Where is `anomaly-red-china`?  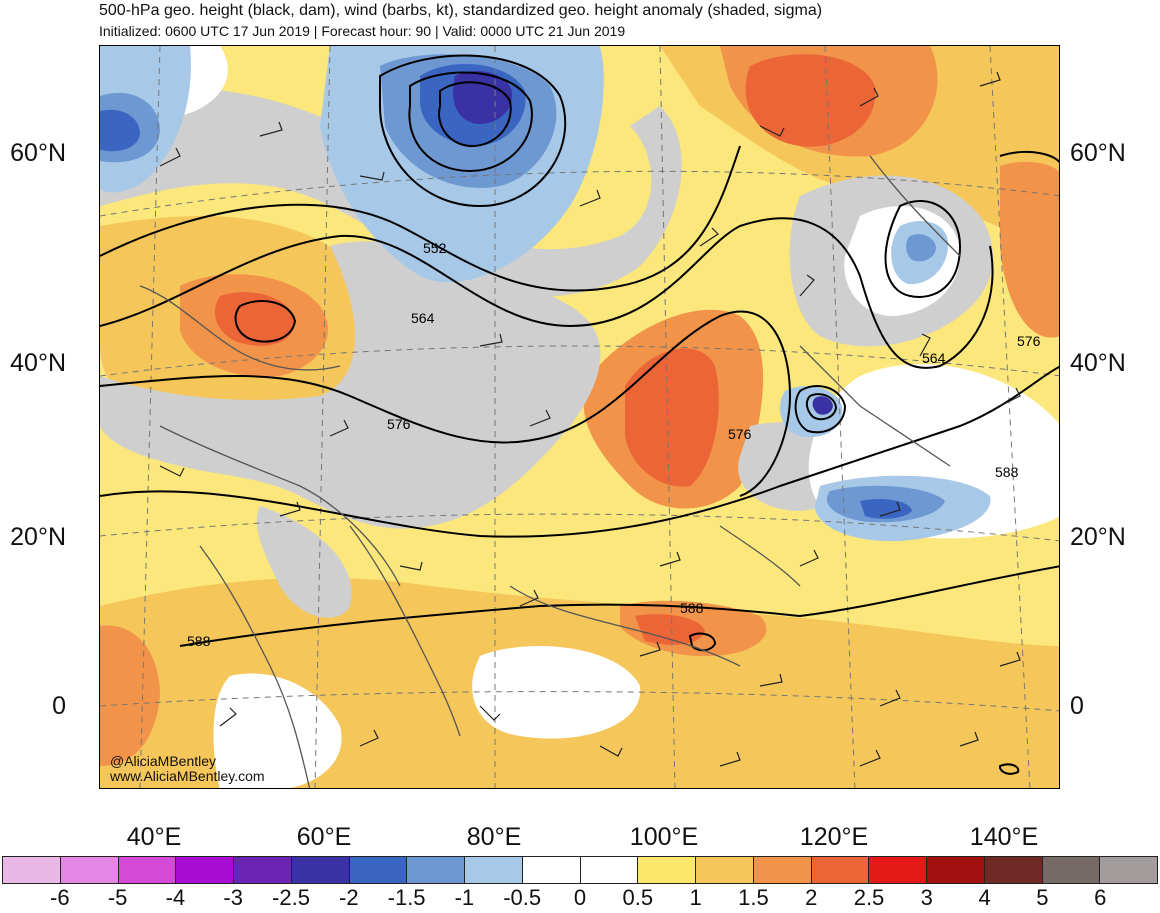 anomaly-red-china is located at coordinates (672, 417).